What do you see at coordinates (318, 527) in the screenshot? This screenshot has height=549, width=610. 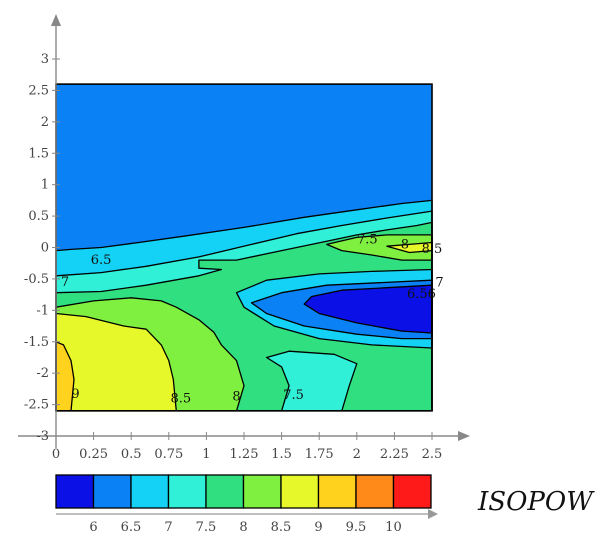 I see `colorbar-tick-label: 9` at bounding box center [318, 527].